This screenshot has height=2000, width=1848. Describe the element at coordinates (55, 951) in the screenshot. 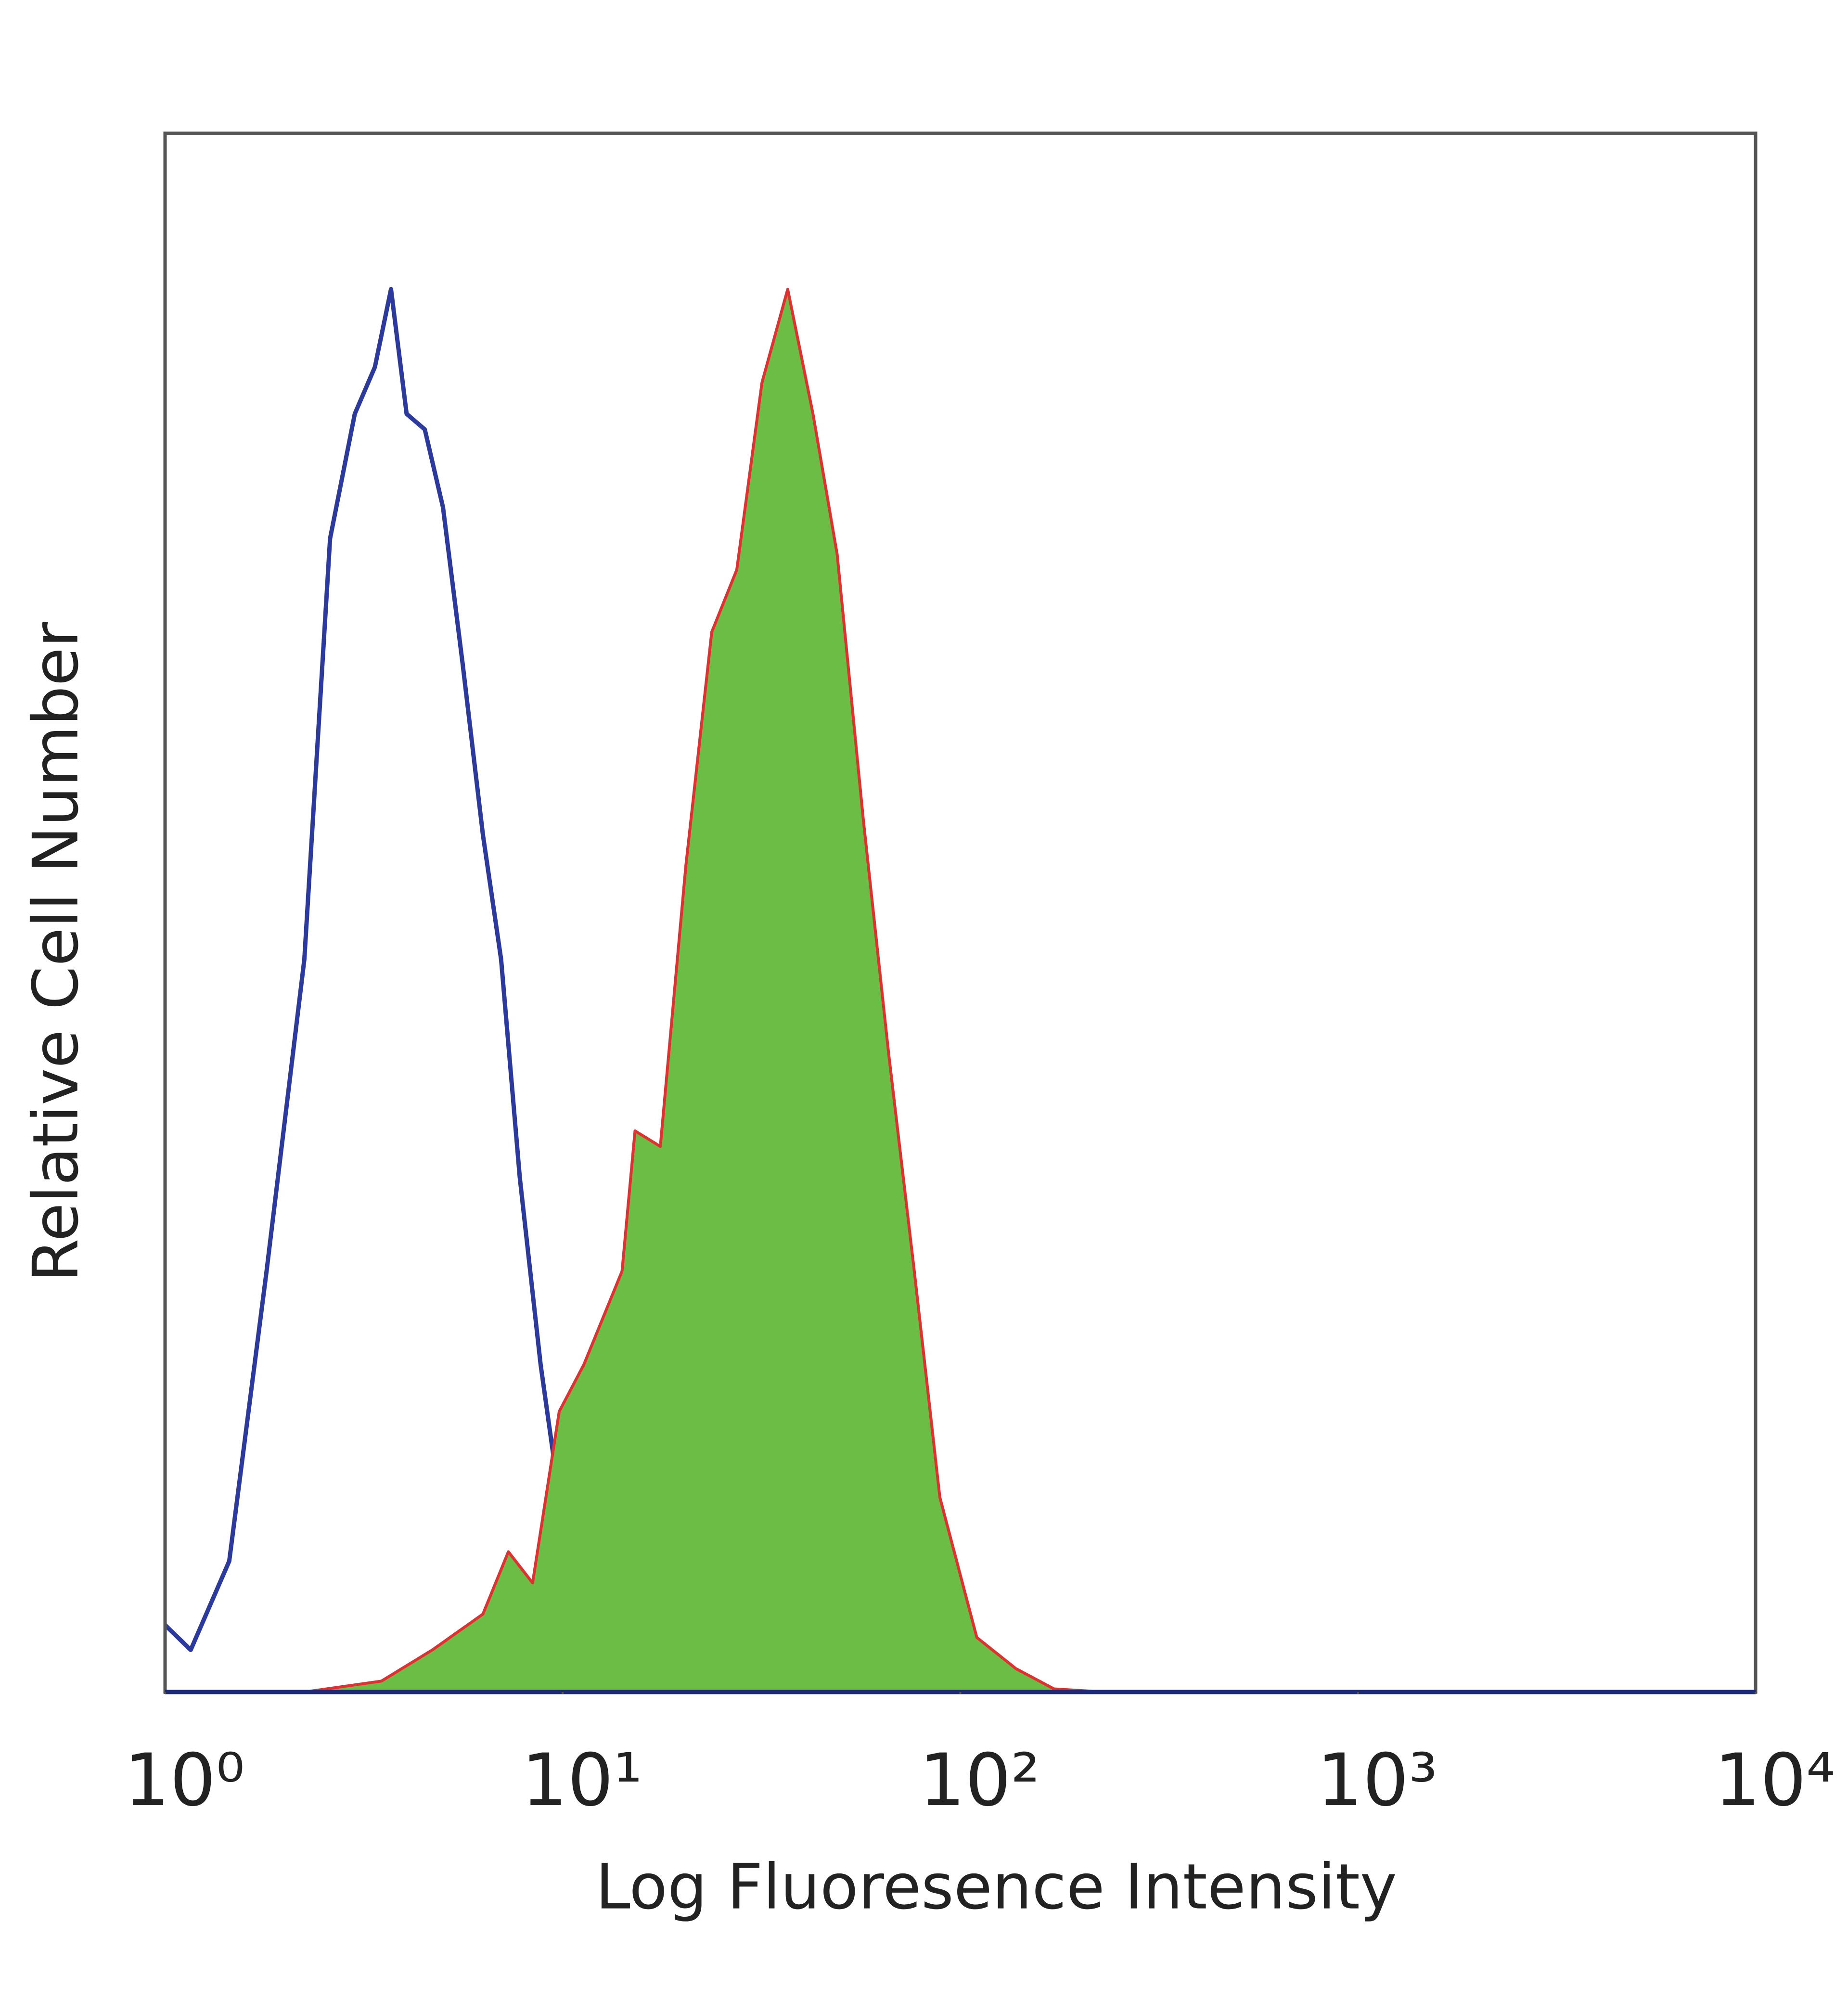

I see `y-axis-title: Relative Cell Number` at that location.